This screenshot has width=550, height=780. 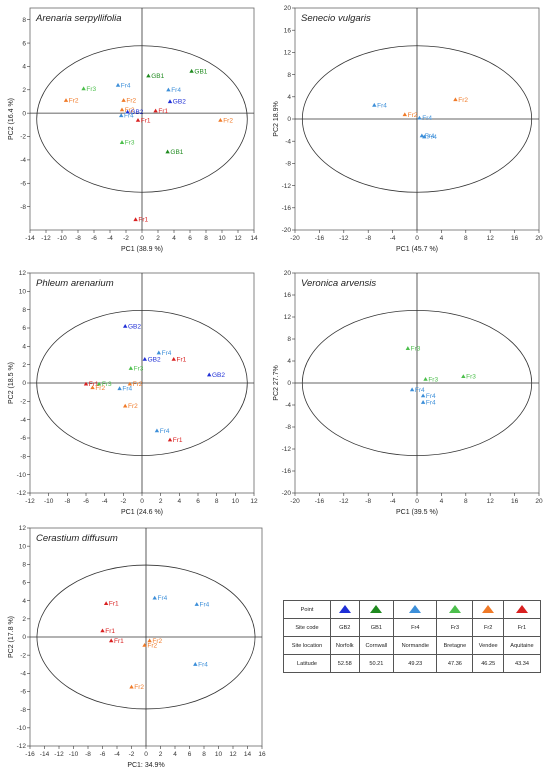 What do you see at coordinates (46, 238) in the screenshot?
I see `x-tick-label: -12` at bounding box center [46, 238].